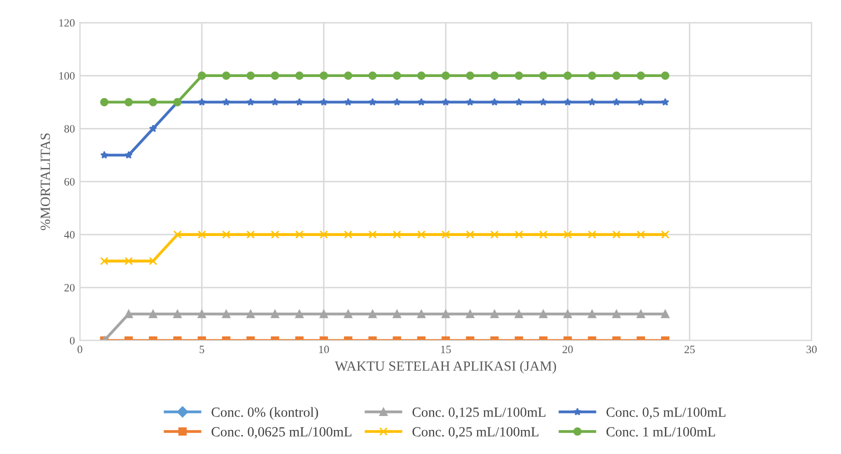 The image size is (841, 454). I want to click on legend-label: Conc. 0% (kontrol), so click(265, 413).